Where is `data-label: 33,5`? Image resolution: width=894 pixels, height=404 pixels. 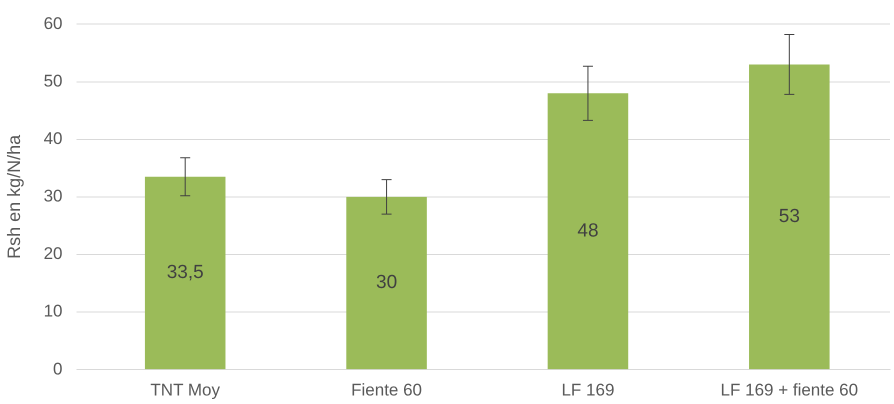 data-label: 33,5 is located at coordinates (185, 273).